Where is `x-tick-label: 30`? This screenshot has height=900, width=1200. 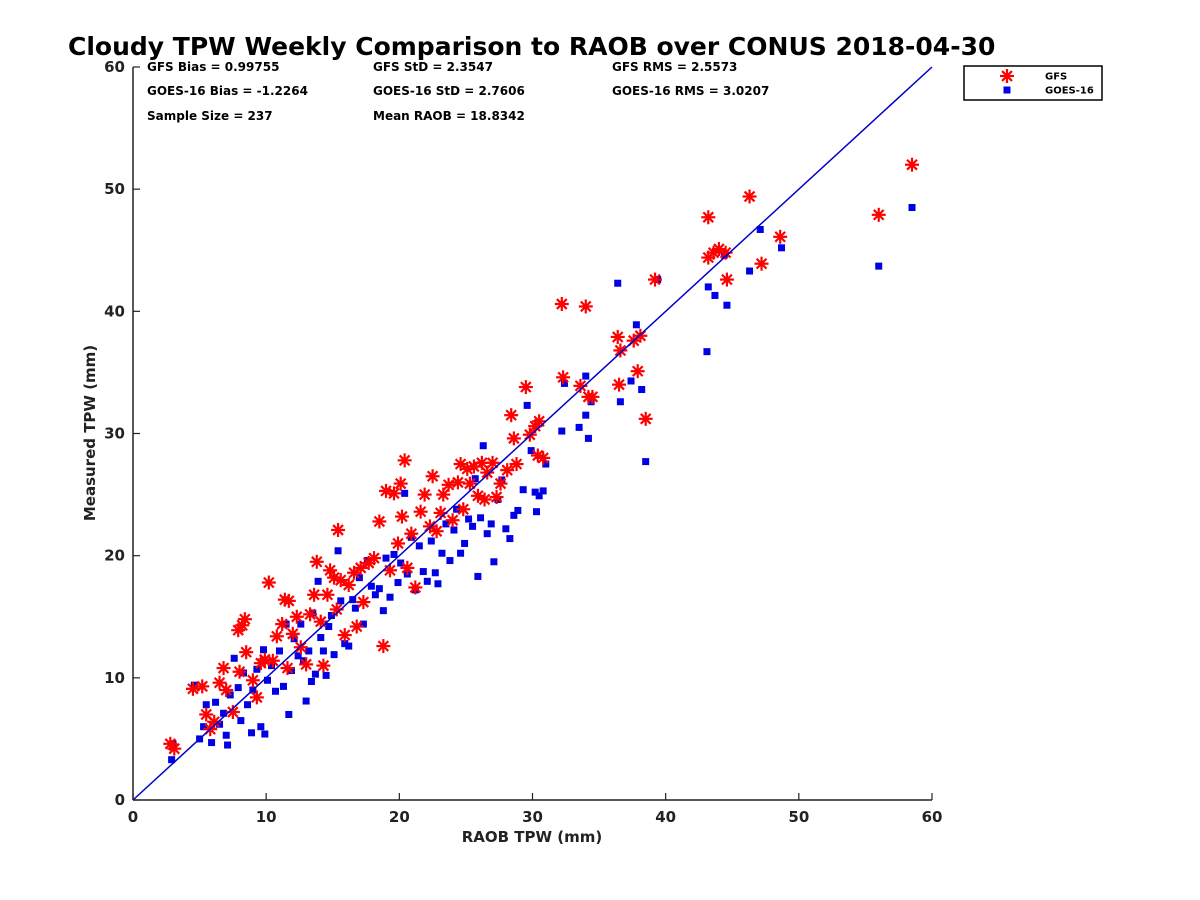 x-tick-label: 30 is located at coordinates (532, 817).